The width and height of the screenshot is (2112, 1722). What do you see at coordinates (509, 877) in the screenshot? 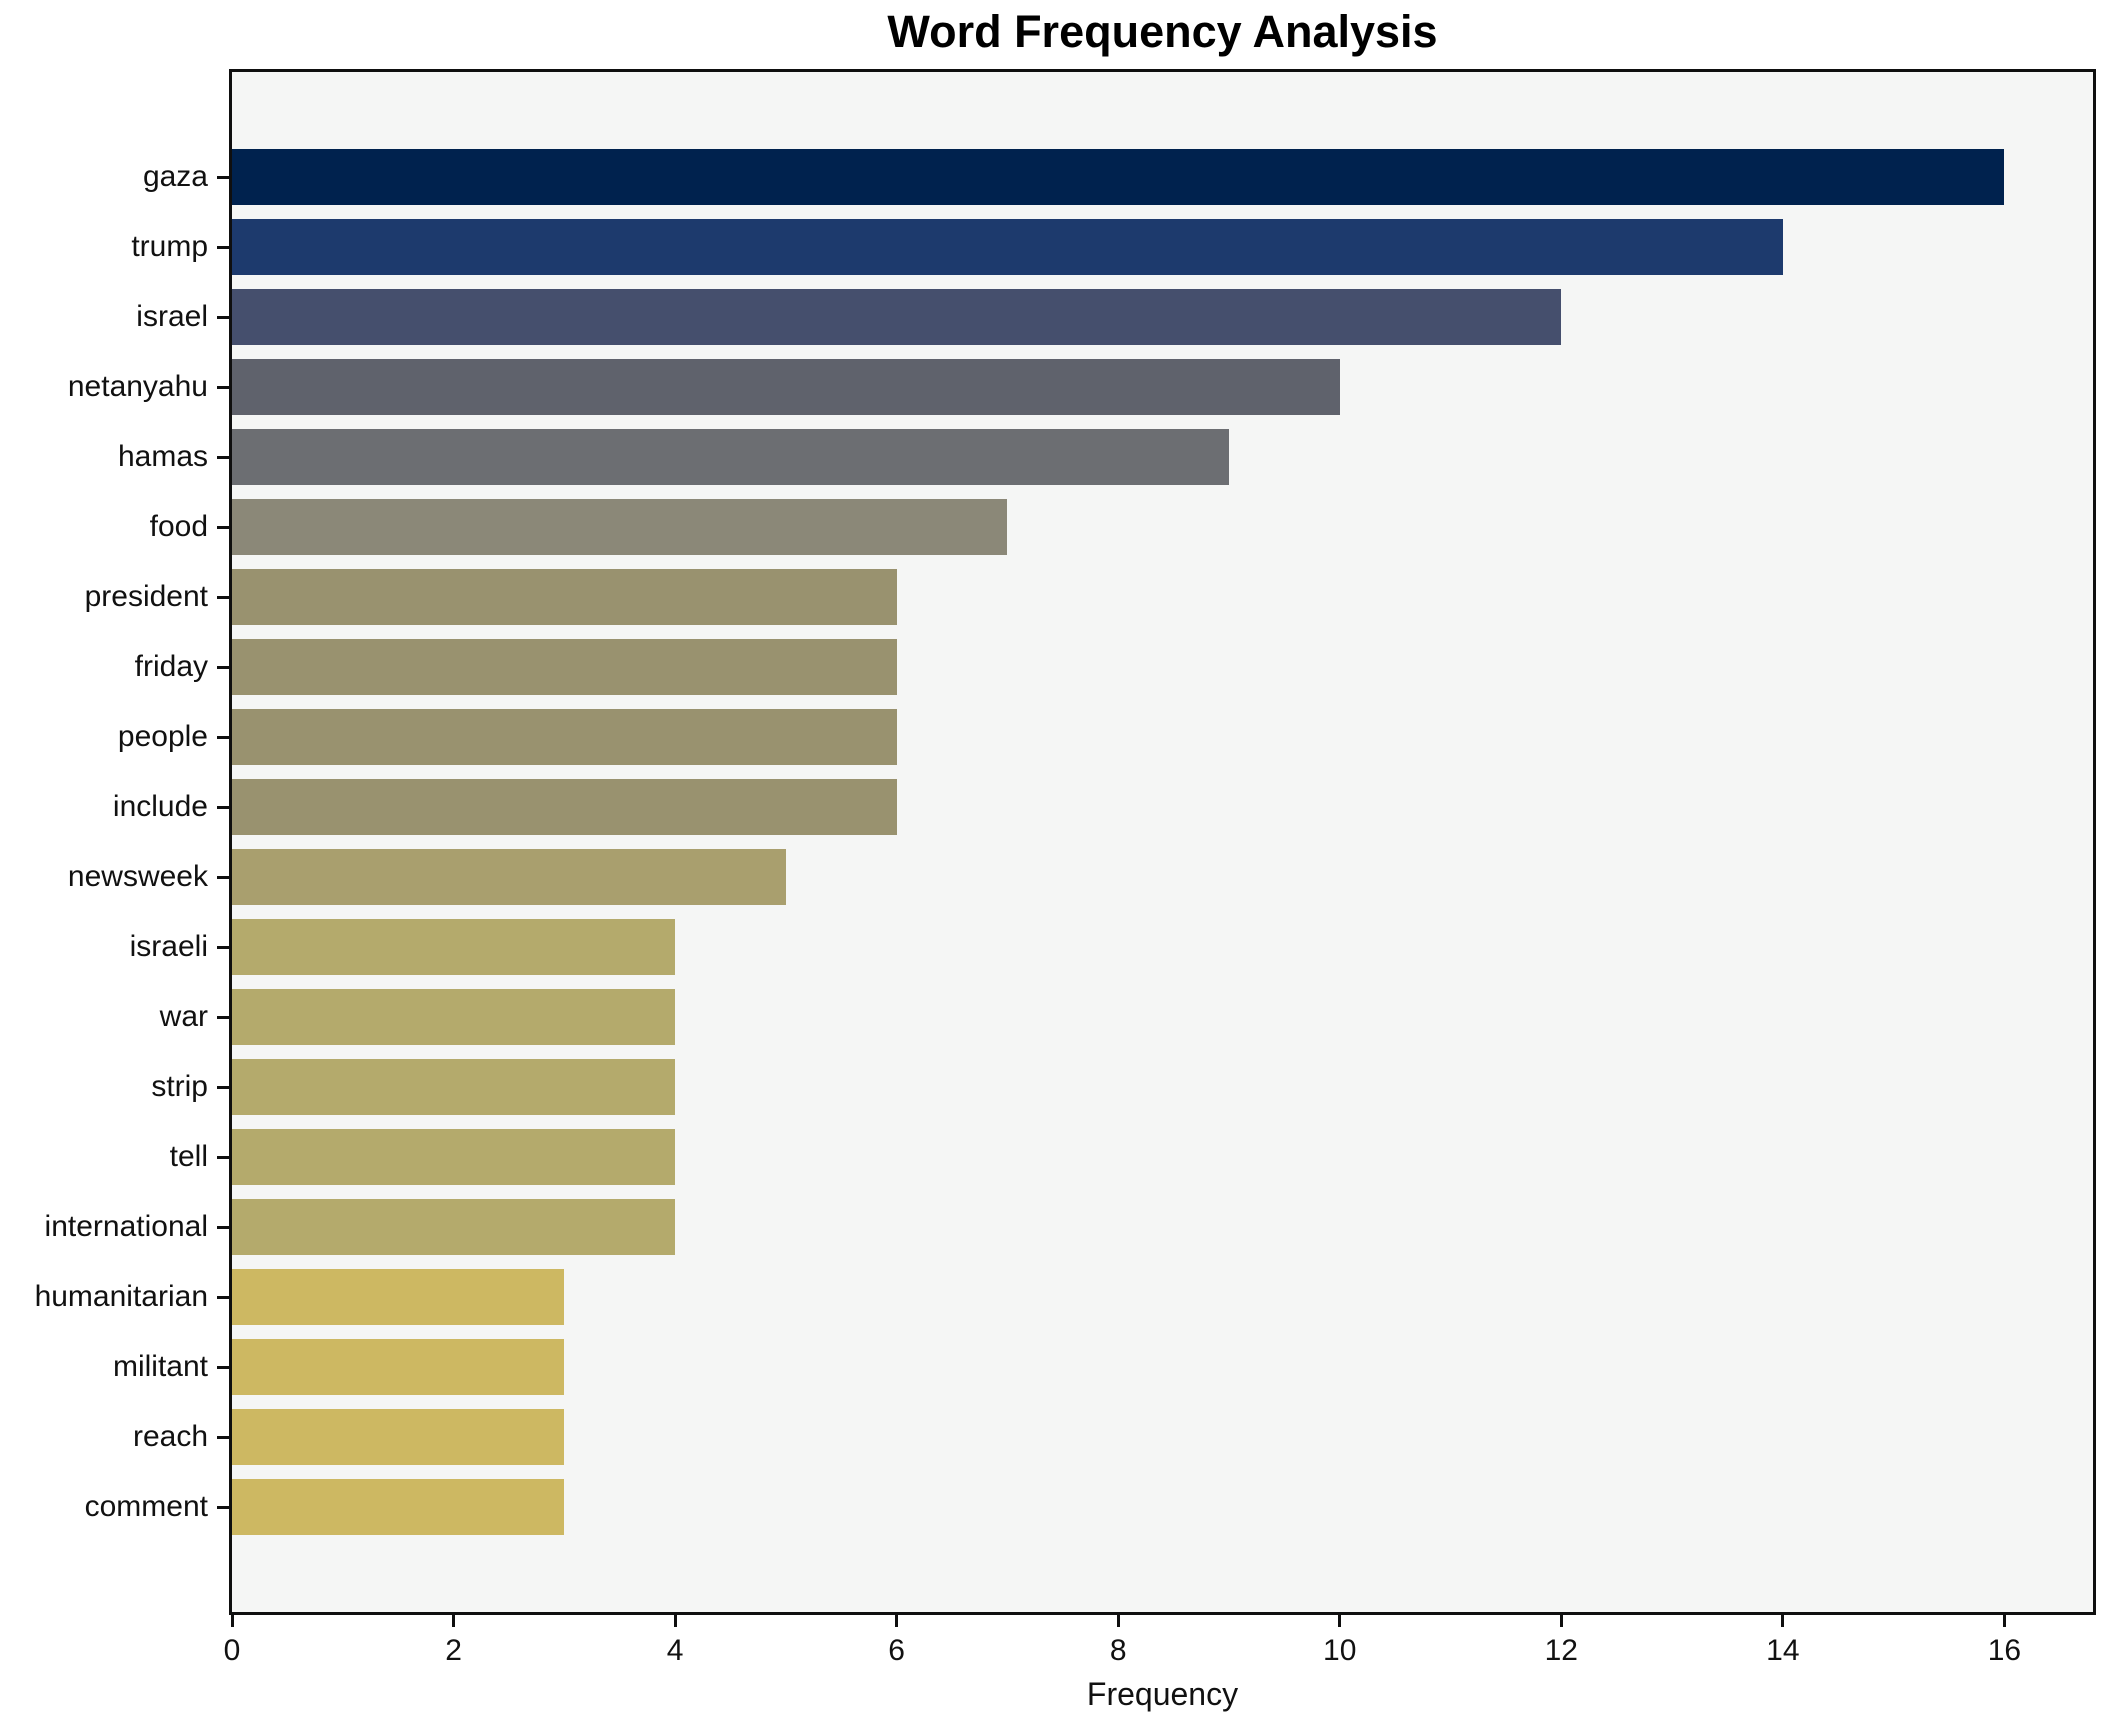
I see `bar-newsweek` at bounding box center [509, 877].